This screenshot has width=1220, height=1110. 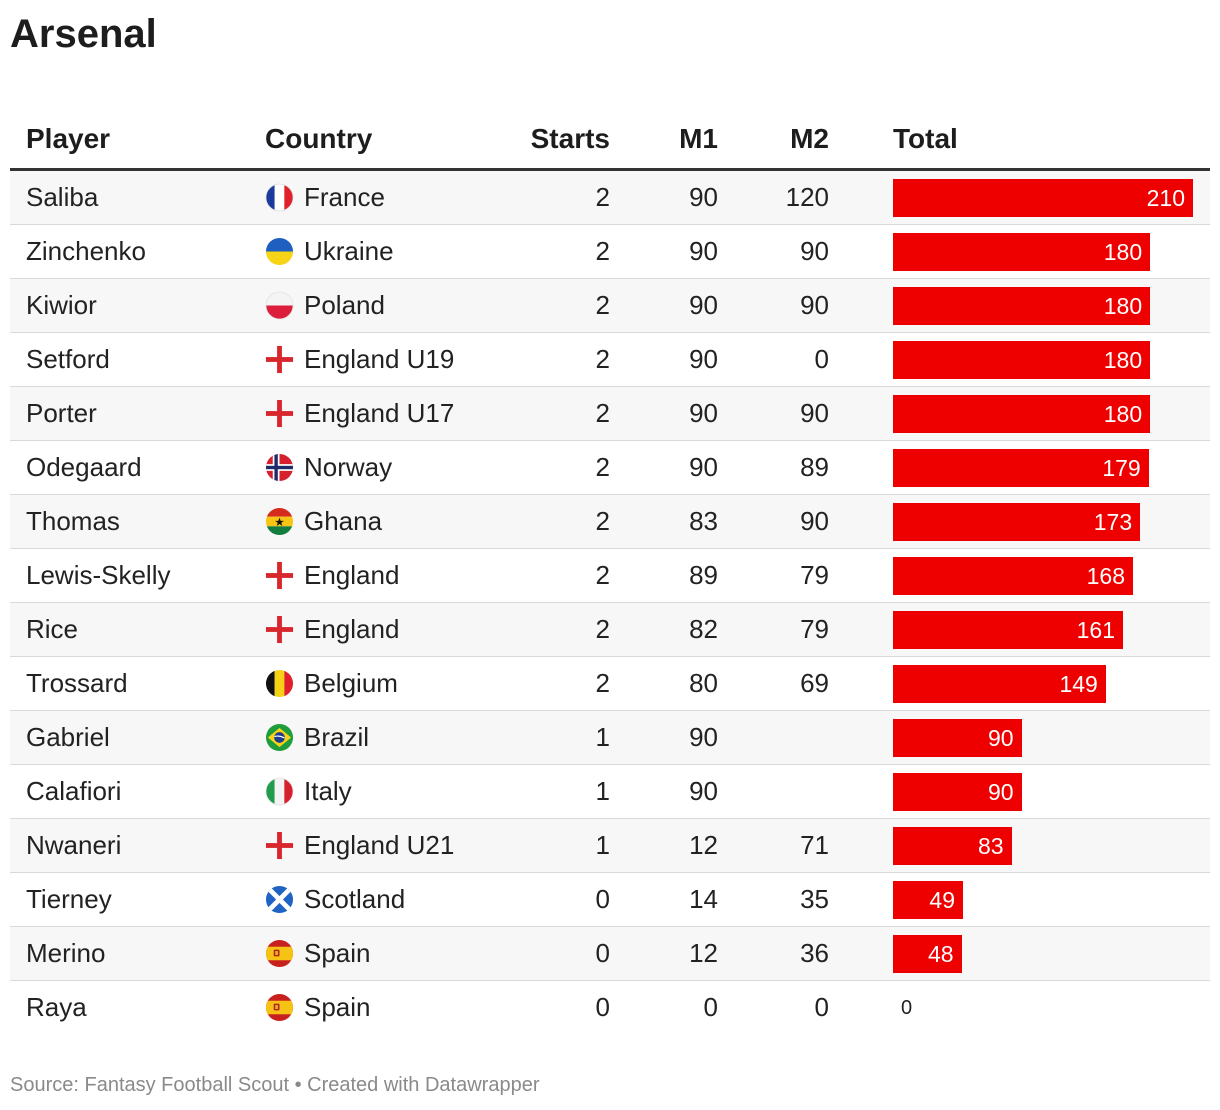 I want to click on poland-flag-icon, so click(x=279, y=305).